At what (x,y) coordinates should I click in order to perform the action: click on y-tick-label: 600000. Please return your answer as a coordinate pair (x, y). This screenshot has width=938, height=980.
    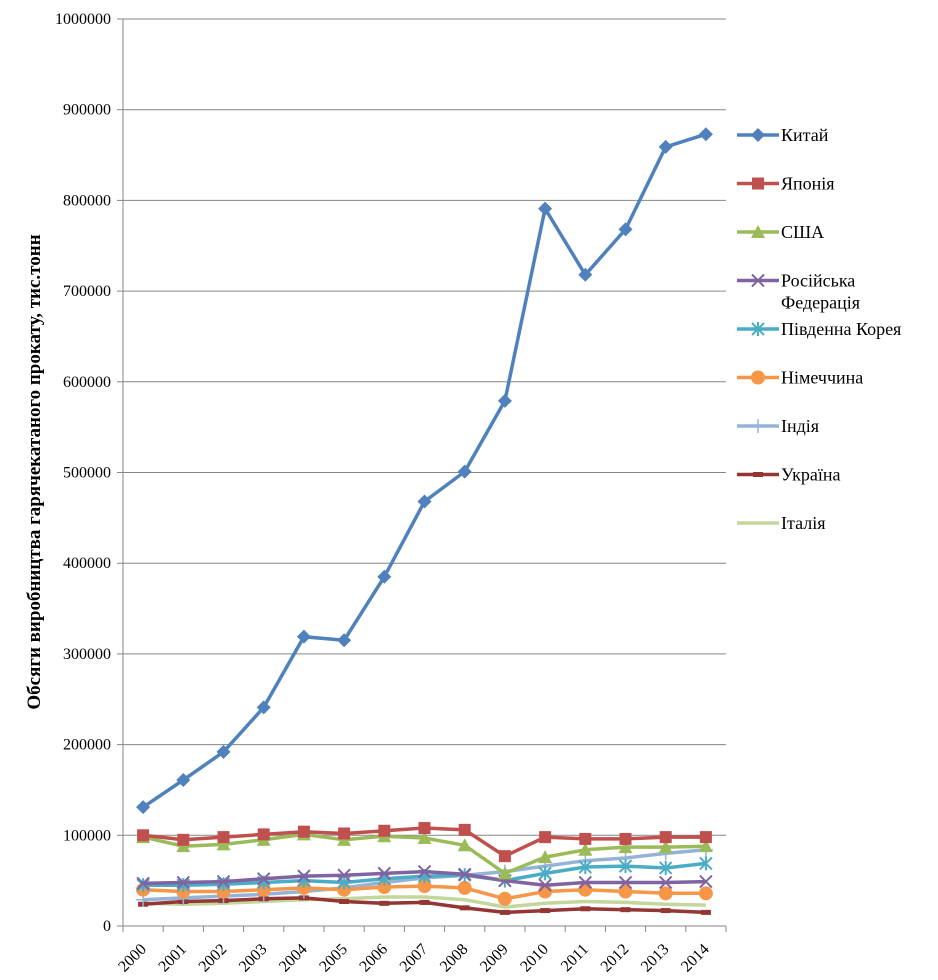
    Looking at the image, I should click on (87, 382).